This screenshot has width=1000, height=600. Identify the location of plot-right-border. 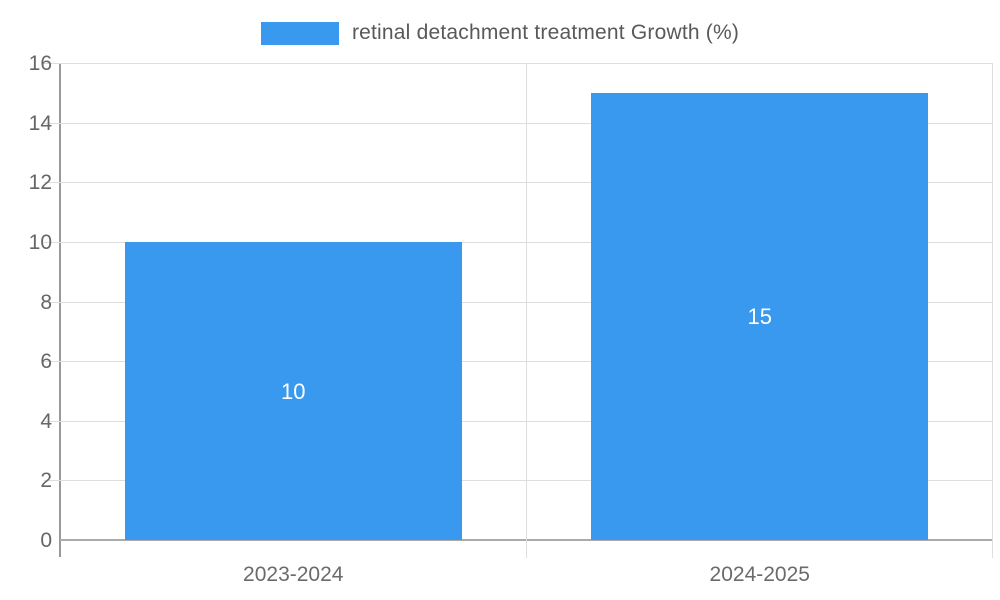
(992, 310).